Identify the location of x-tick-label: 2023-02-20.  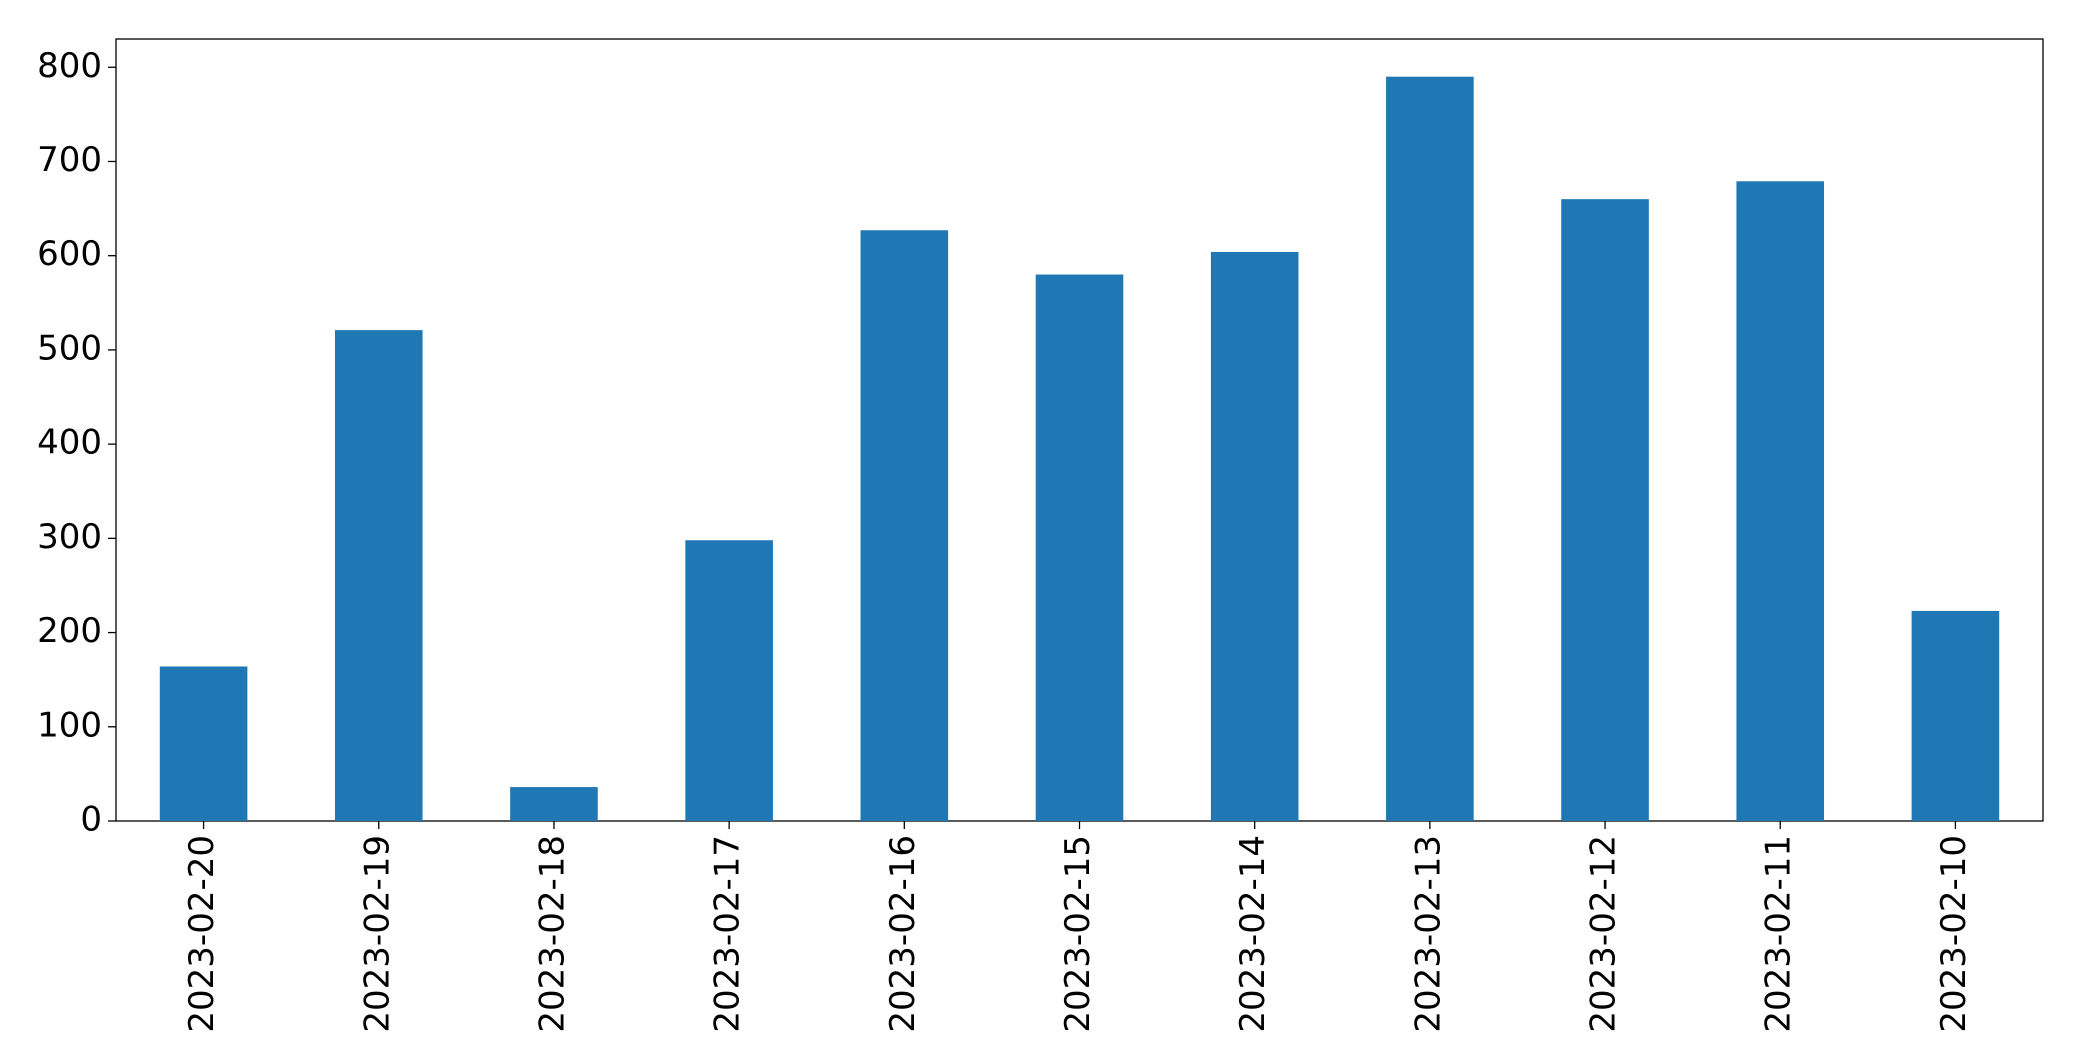
(202, 934).